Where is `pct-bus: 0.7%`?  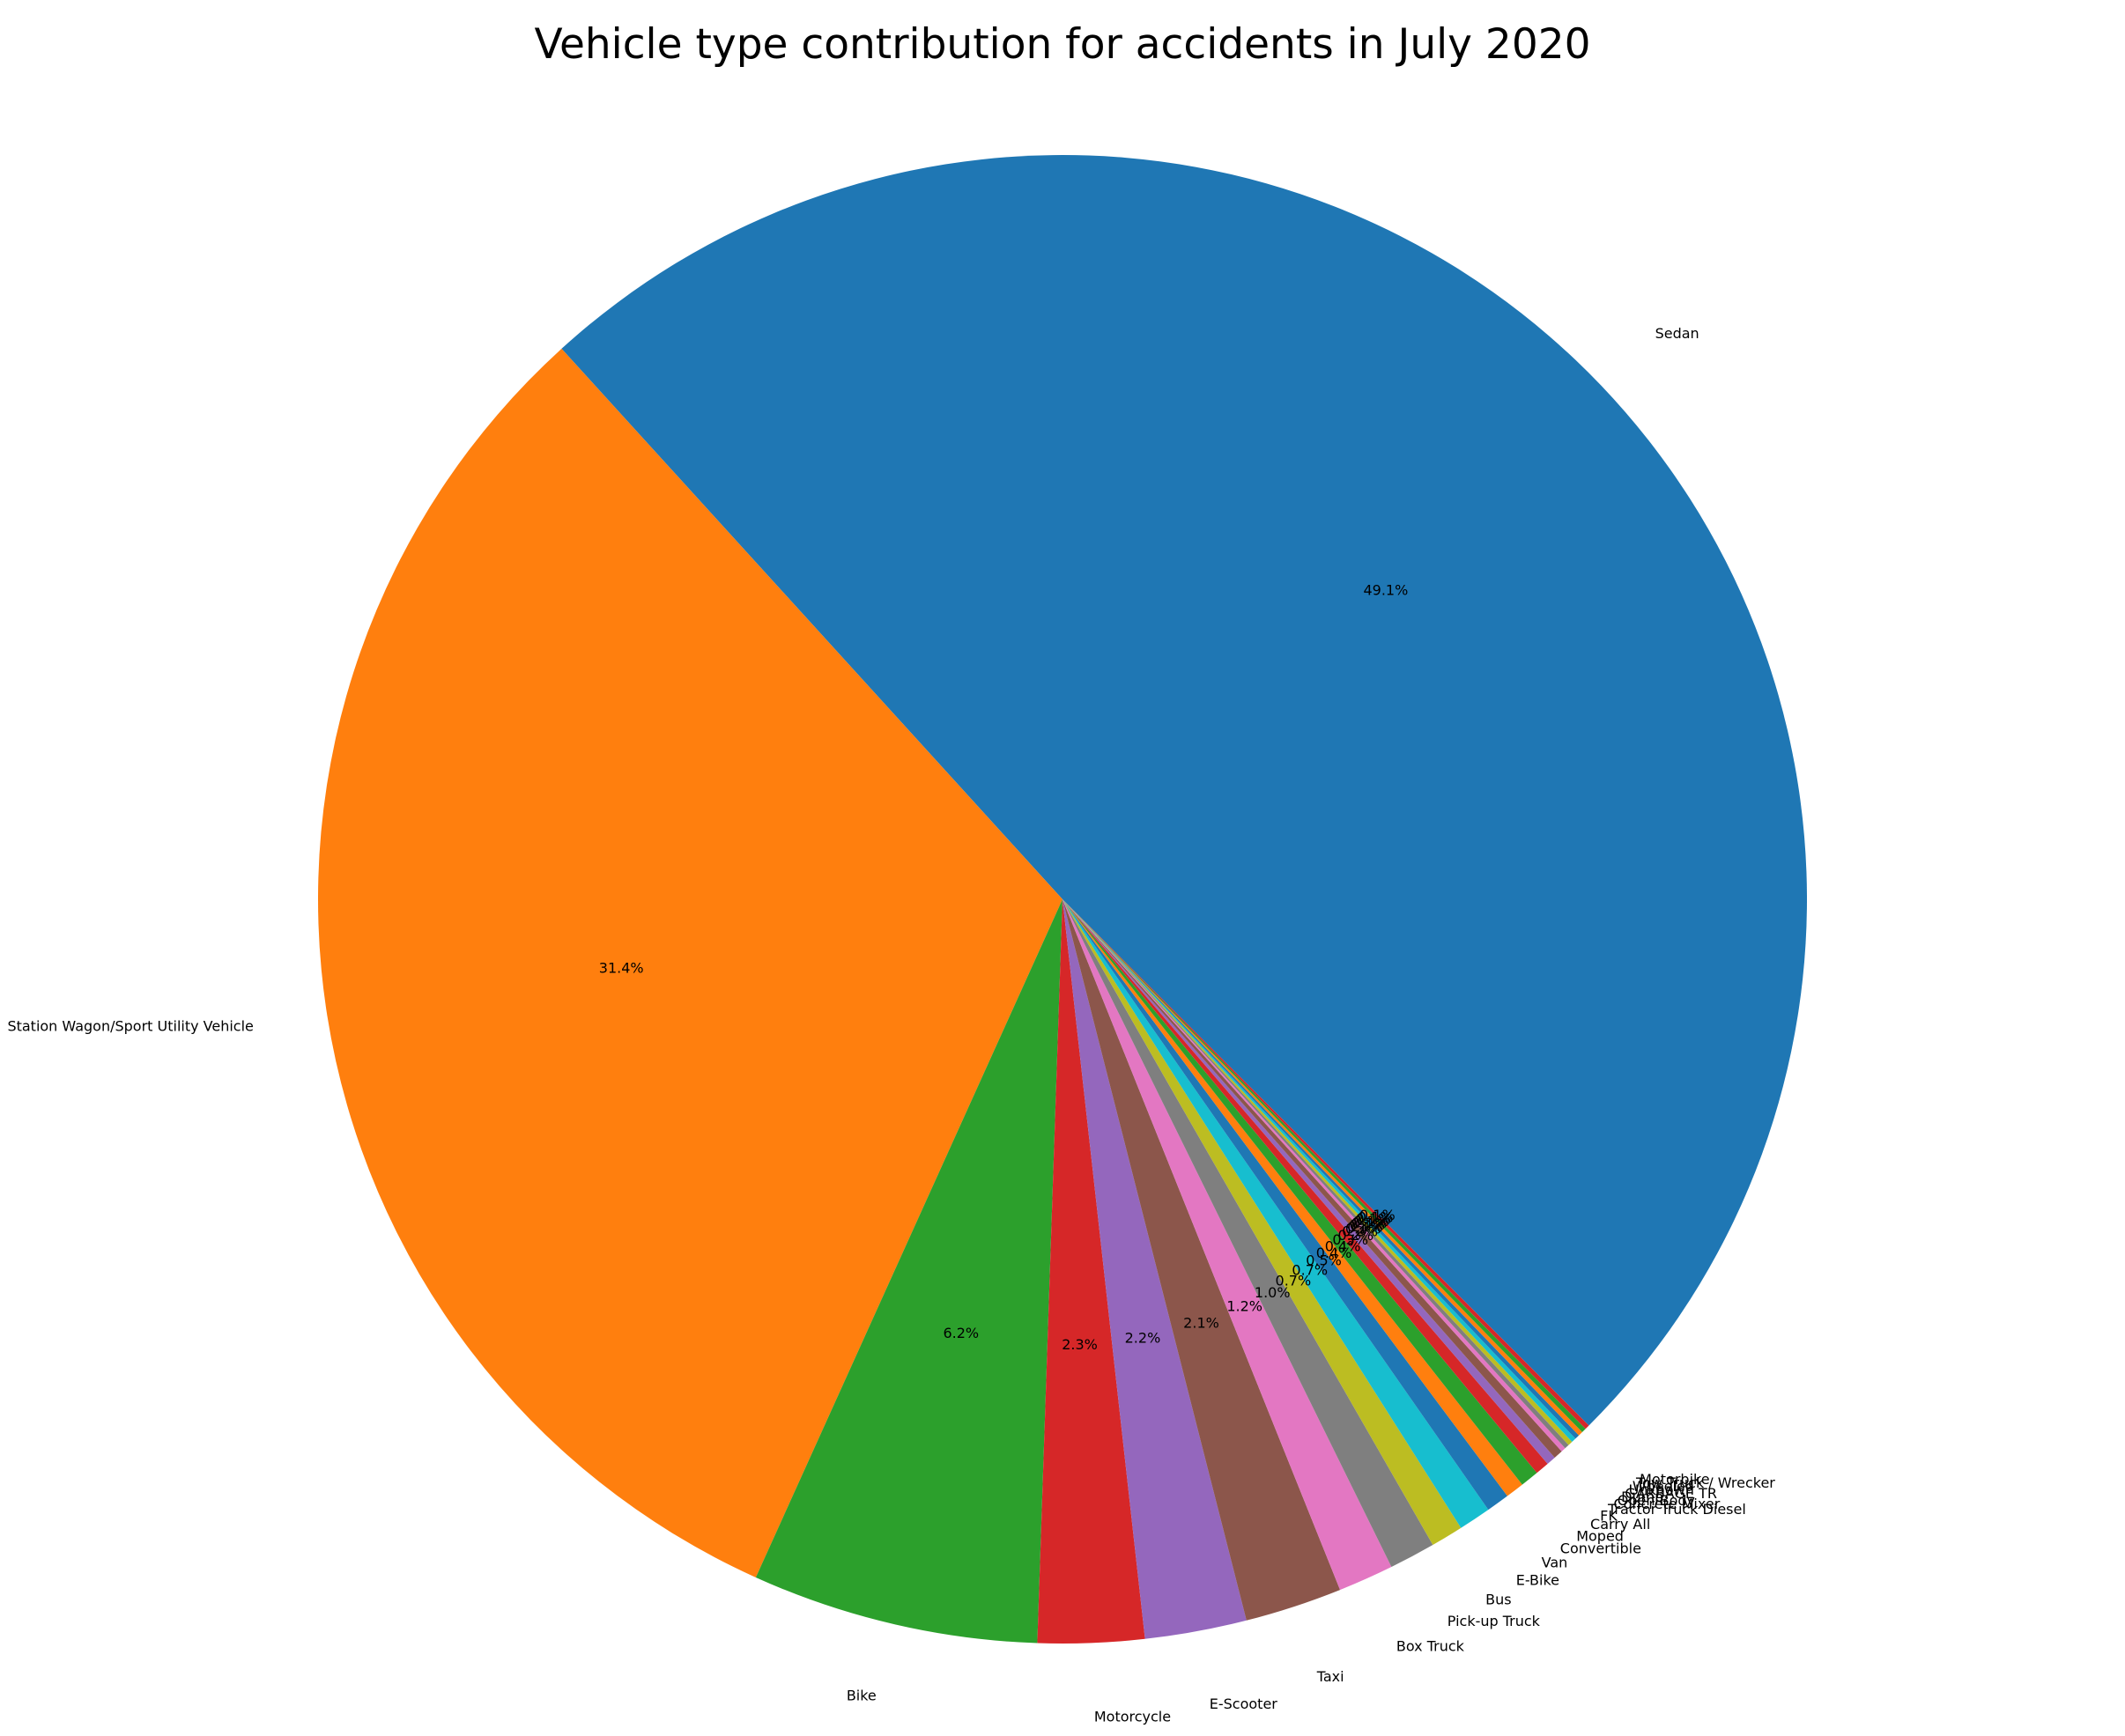 pct-bus: 0.7% is located at coordinates (1294, 1281).